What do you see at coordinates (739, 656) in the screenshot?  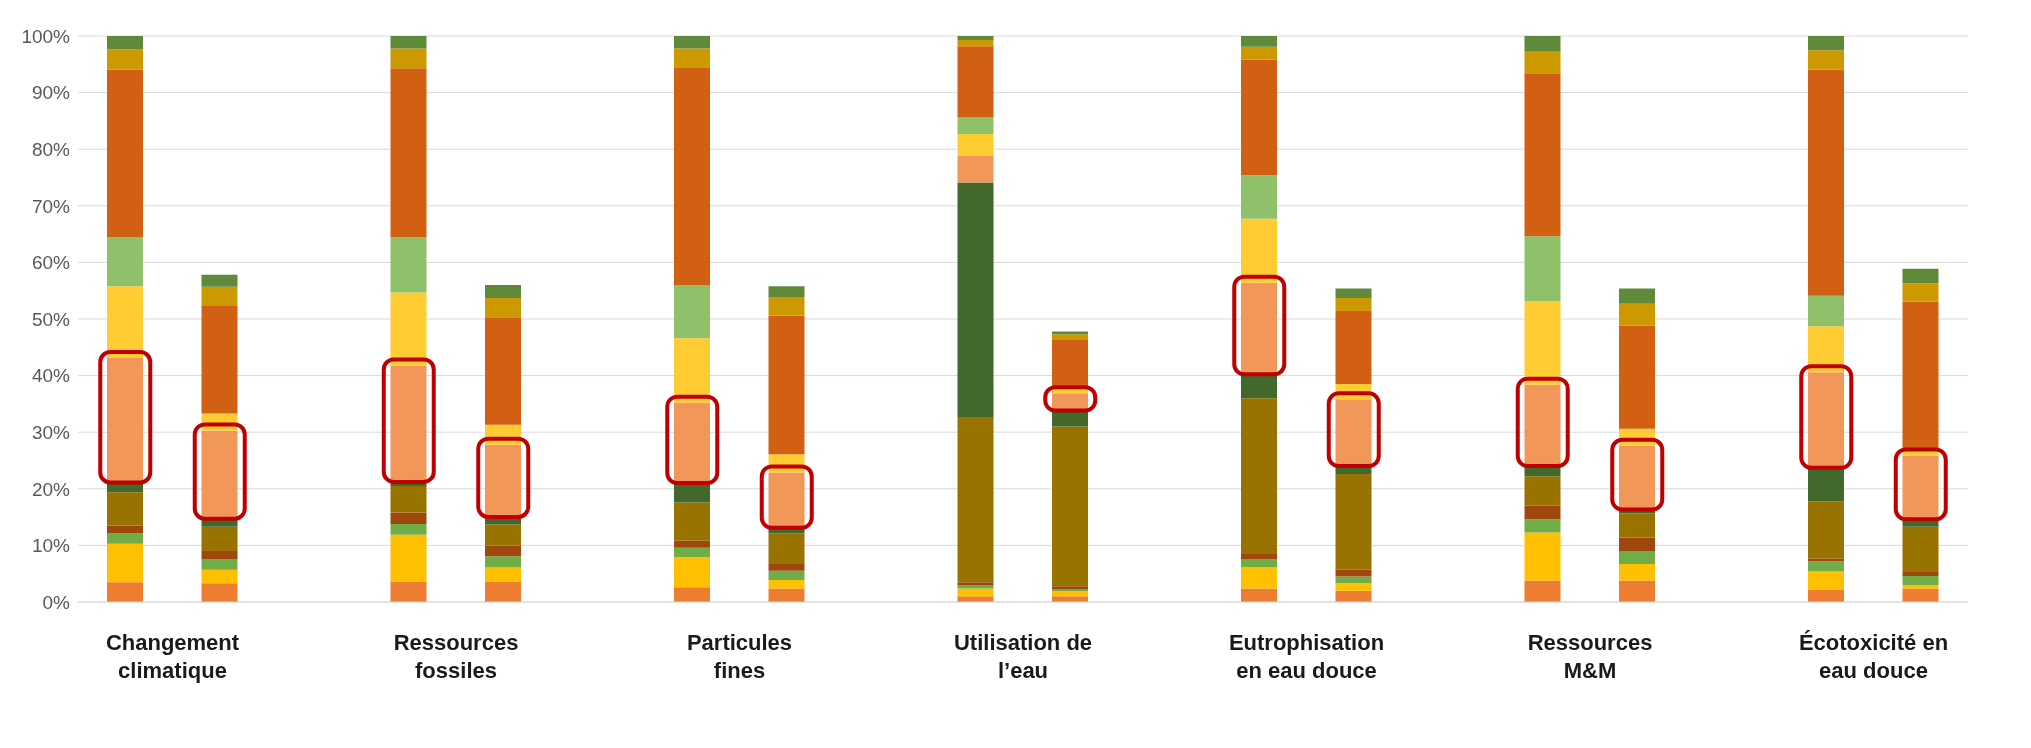 I see `x-tick-label: Particules fines` at bounding box center [739, 656].